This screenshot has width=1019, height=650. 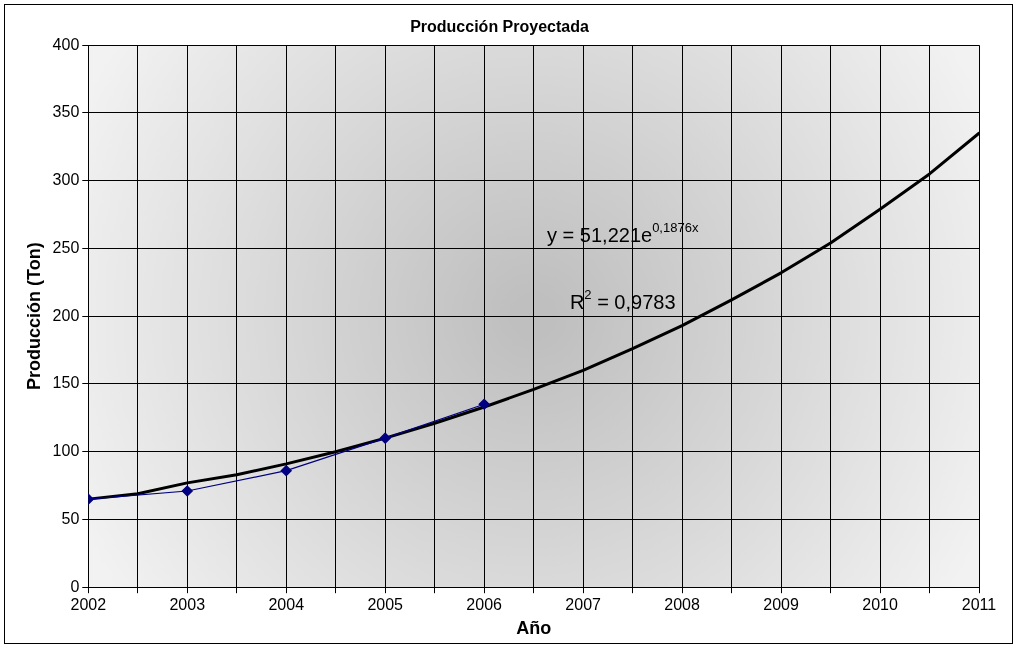 I want to click on y-axis-title: Producción (Ton), so click(x=33, y=316).